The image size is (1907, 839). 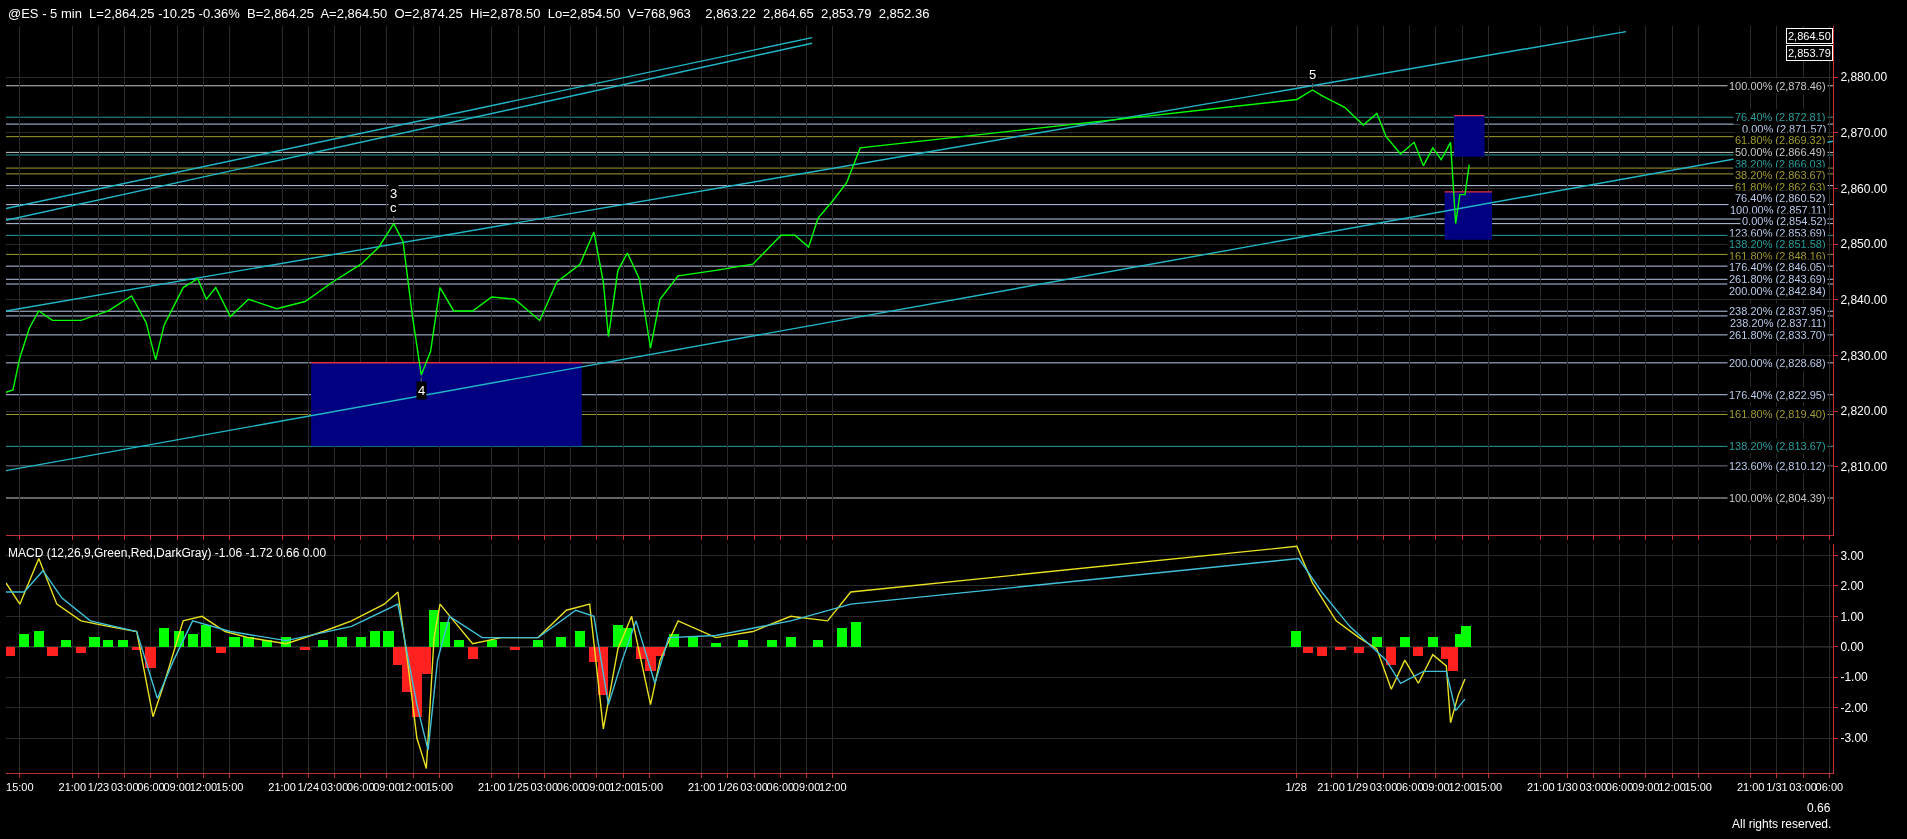 I want to click on ref-line-label: 0.00% (2,871.57), so click(x=1784, y=129).